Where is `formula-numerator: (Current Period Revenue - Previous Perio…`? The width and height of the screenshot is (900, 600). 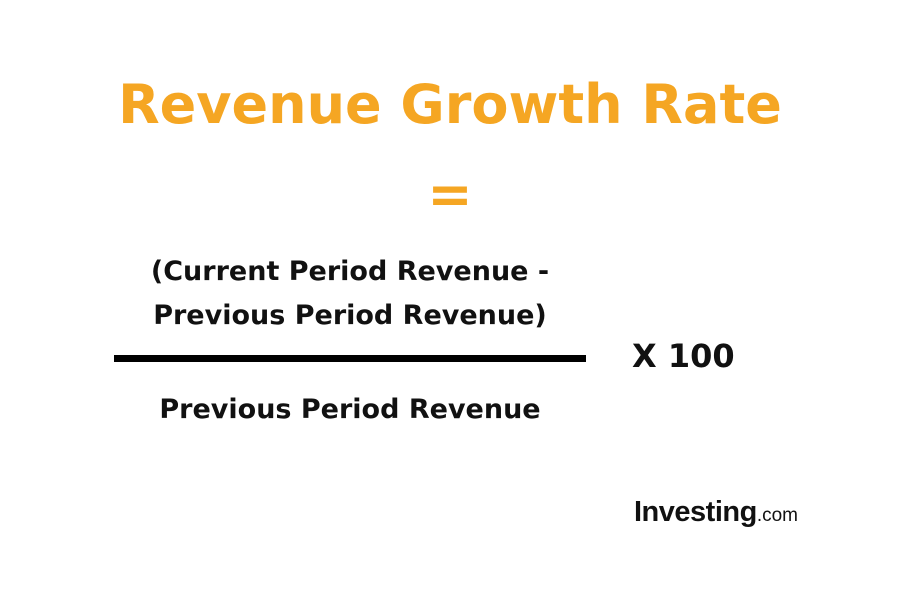 formula-numerator: (Current Period Revenue - Previous Perio… is located at coordinates (350, 294).